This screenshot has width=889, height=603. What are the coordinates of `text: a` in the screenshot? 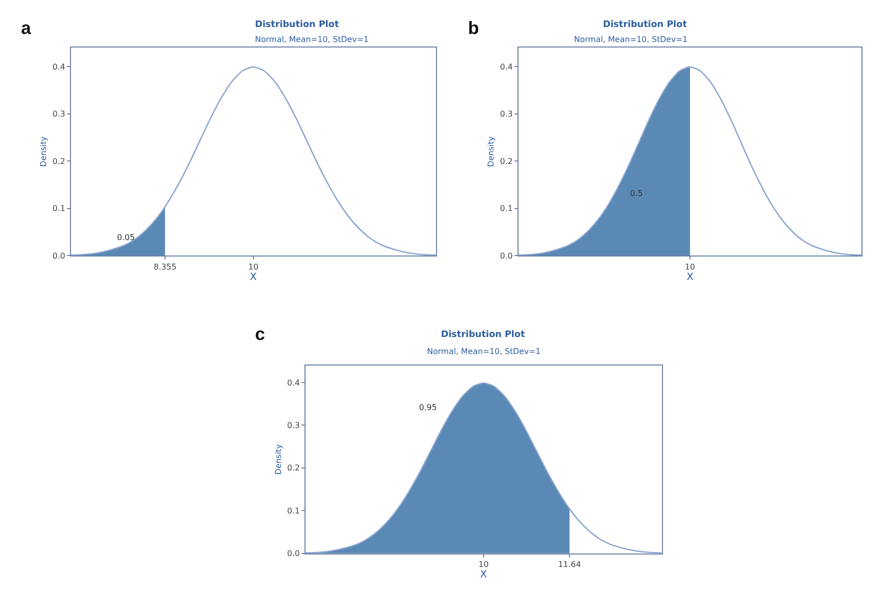 It's located at (26, 28).